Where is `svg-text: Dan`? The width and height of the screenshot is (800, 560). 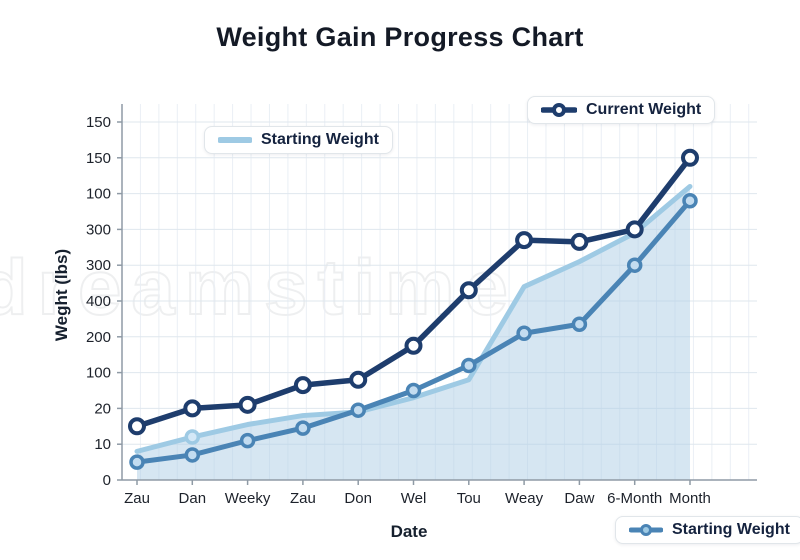
svg-text: Dan is located at coordinates (193, 498).